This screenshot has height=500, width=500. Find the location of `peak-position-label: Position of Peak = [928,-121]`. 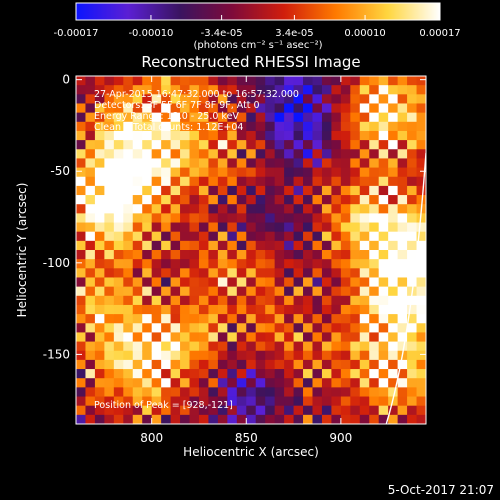

peak-position-label: Position of Peak = [928,-121] is located at coordinates (163, 405).